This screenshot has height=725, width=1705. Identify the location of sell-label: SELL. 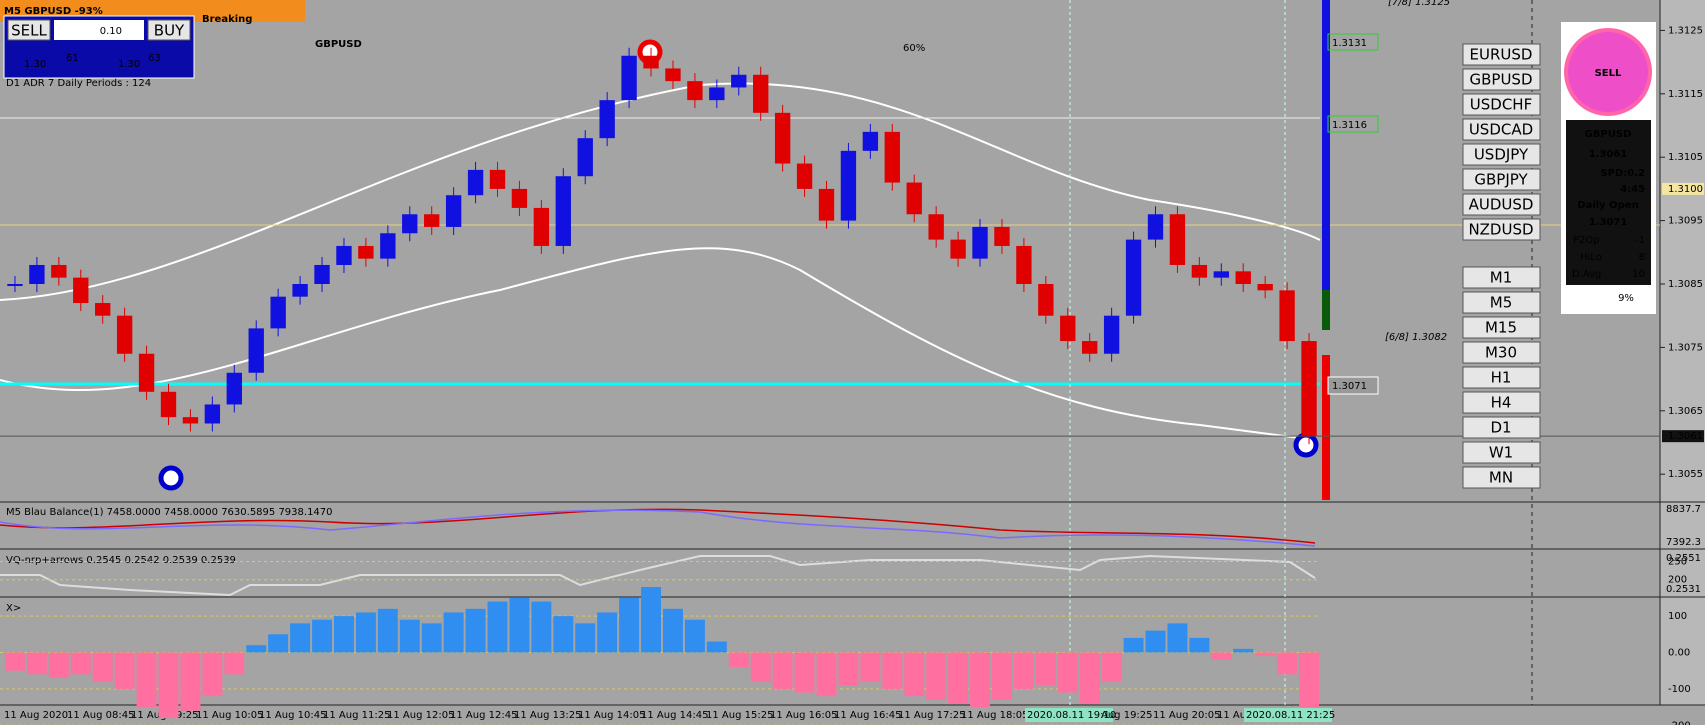
(29, 31).